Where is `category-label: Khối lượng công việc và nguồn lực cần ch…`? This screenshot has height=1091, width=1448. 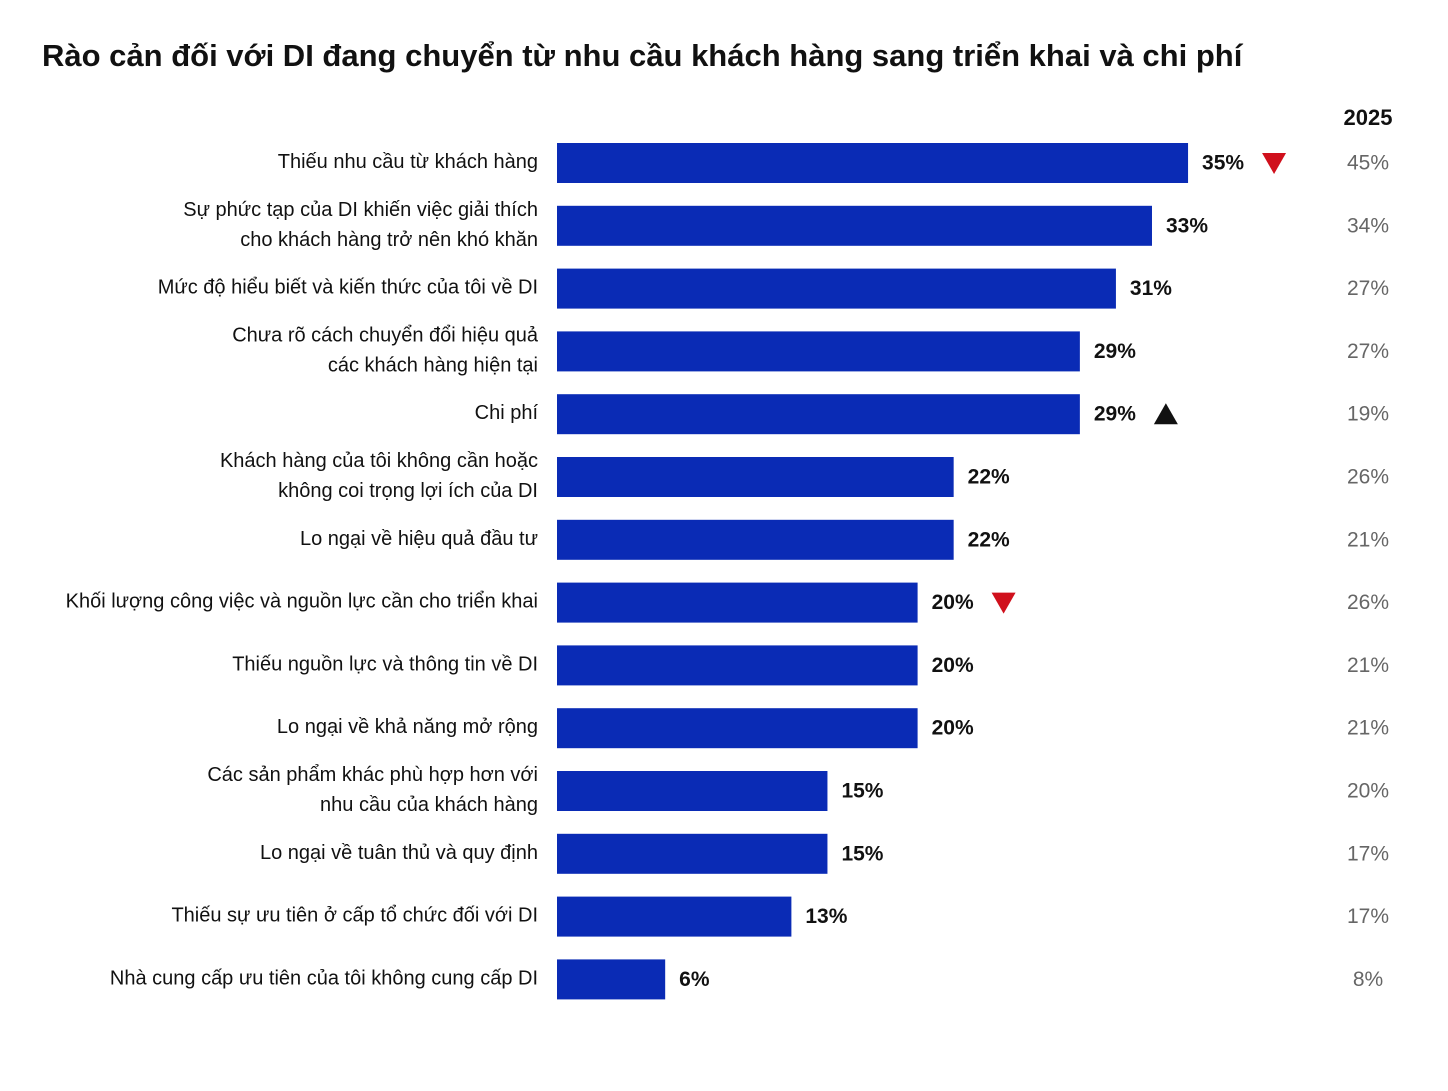 category-label: Khối lượng công việc và nguồn lực cần ch… is located at coordinates (302, 602).